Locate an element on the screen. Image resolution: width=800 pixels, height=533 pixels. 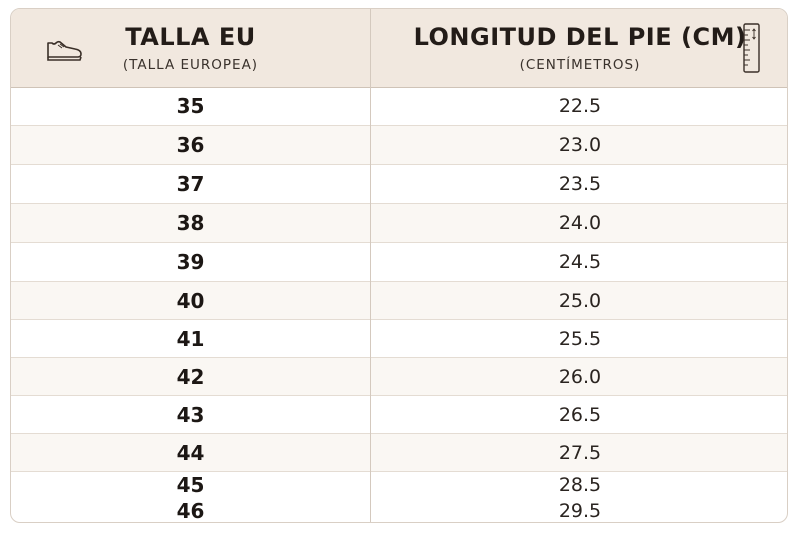
length-cell: 26.5 is located at coordinates (580, 414).